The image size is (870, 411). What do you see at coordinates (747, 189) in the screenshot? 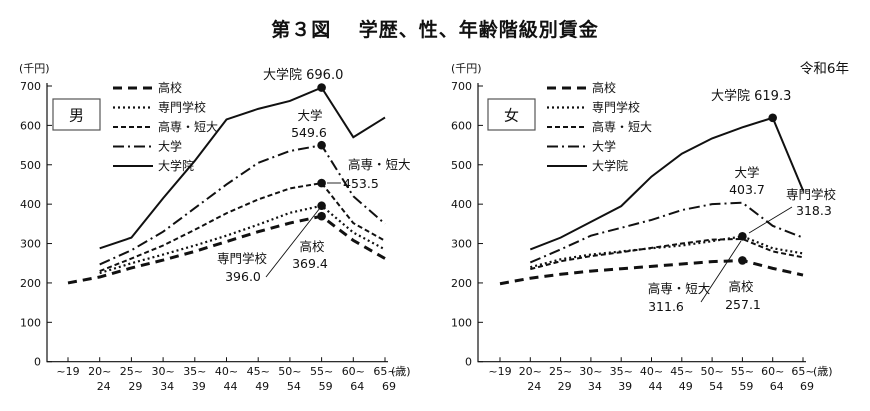
I see `annotation-value: 403.7` at bounding box center [747, 189].